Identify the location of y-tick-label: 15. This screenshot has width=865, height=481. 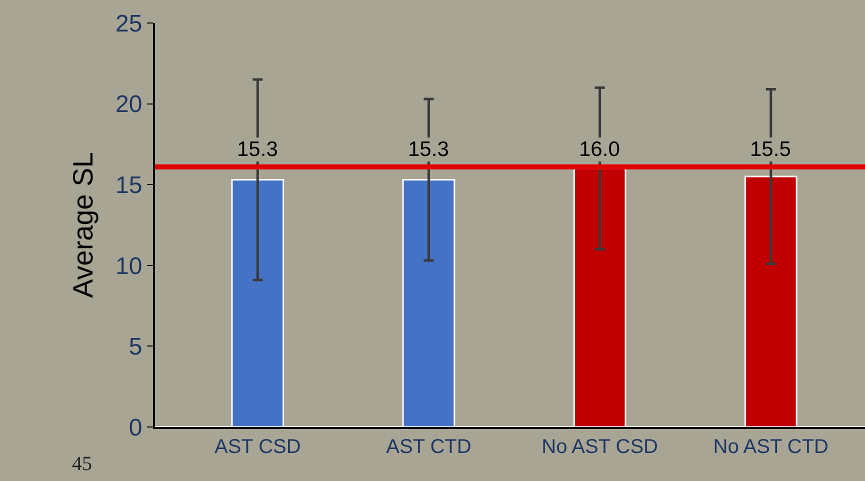
(128, 185).